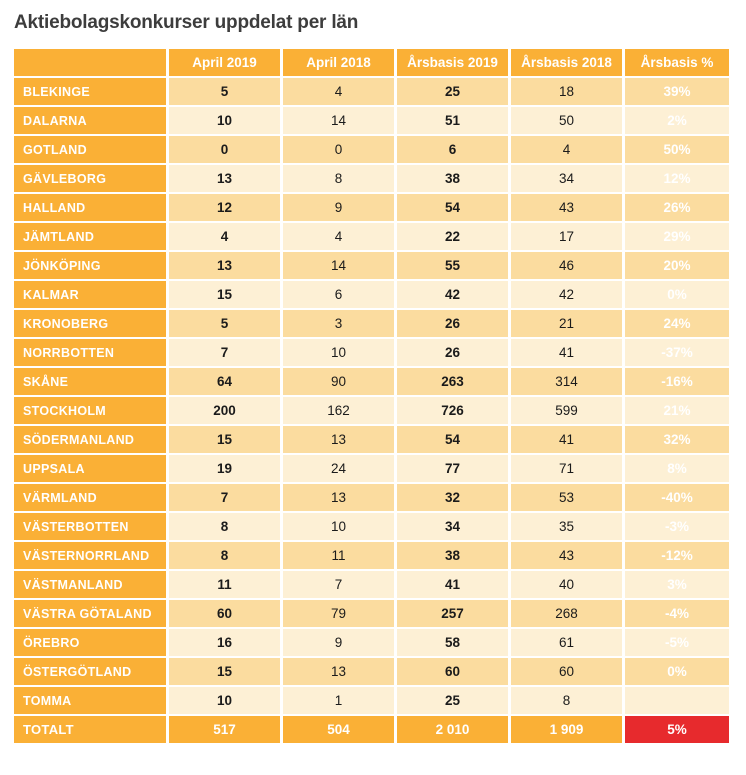  Describe the element at coordinates (90, 439) in the screenshot. I see `county-label: SÖDERMANLAND` at that location.